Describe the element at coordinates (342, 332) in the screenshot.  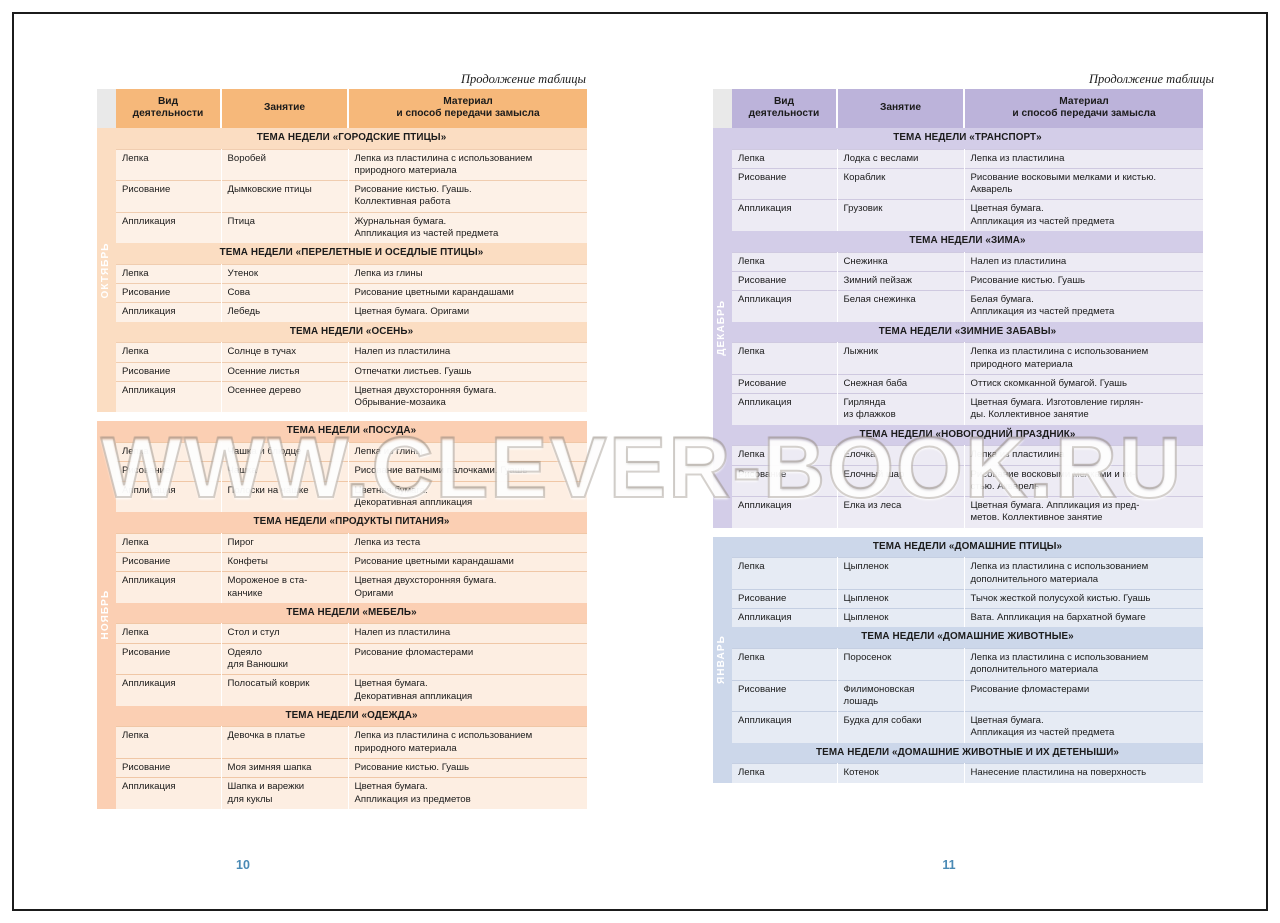
I see `theme-week-row: ТЕМА НЕДЕЛИ «ОСЕНЬ»` at that location.